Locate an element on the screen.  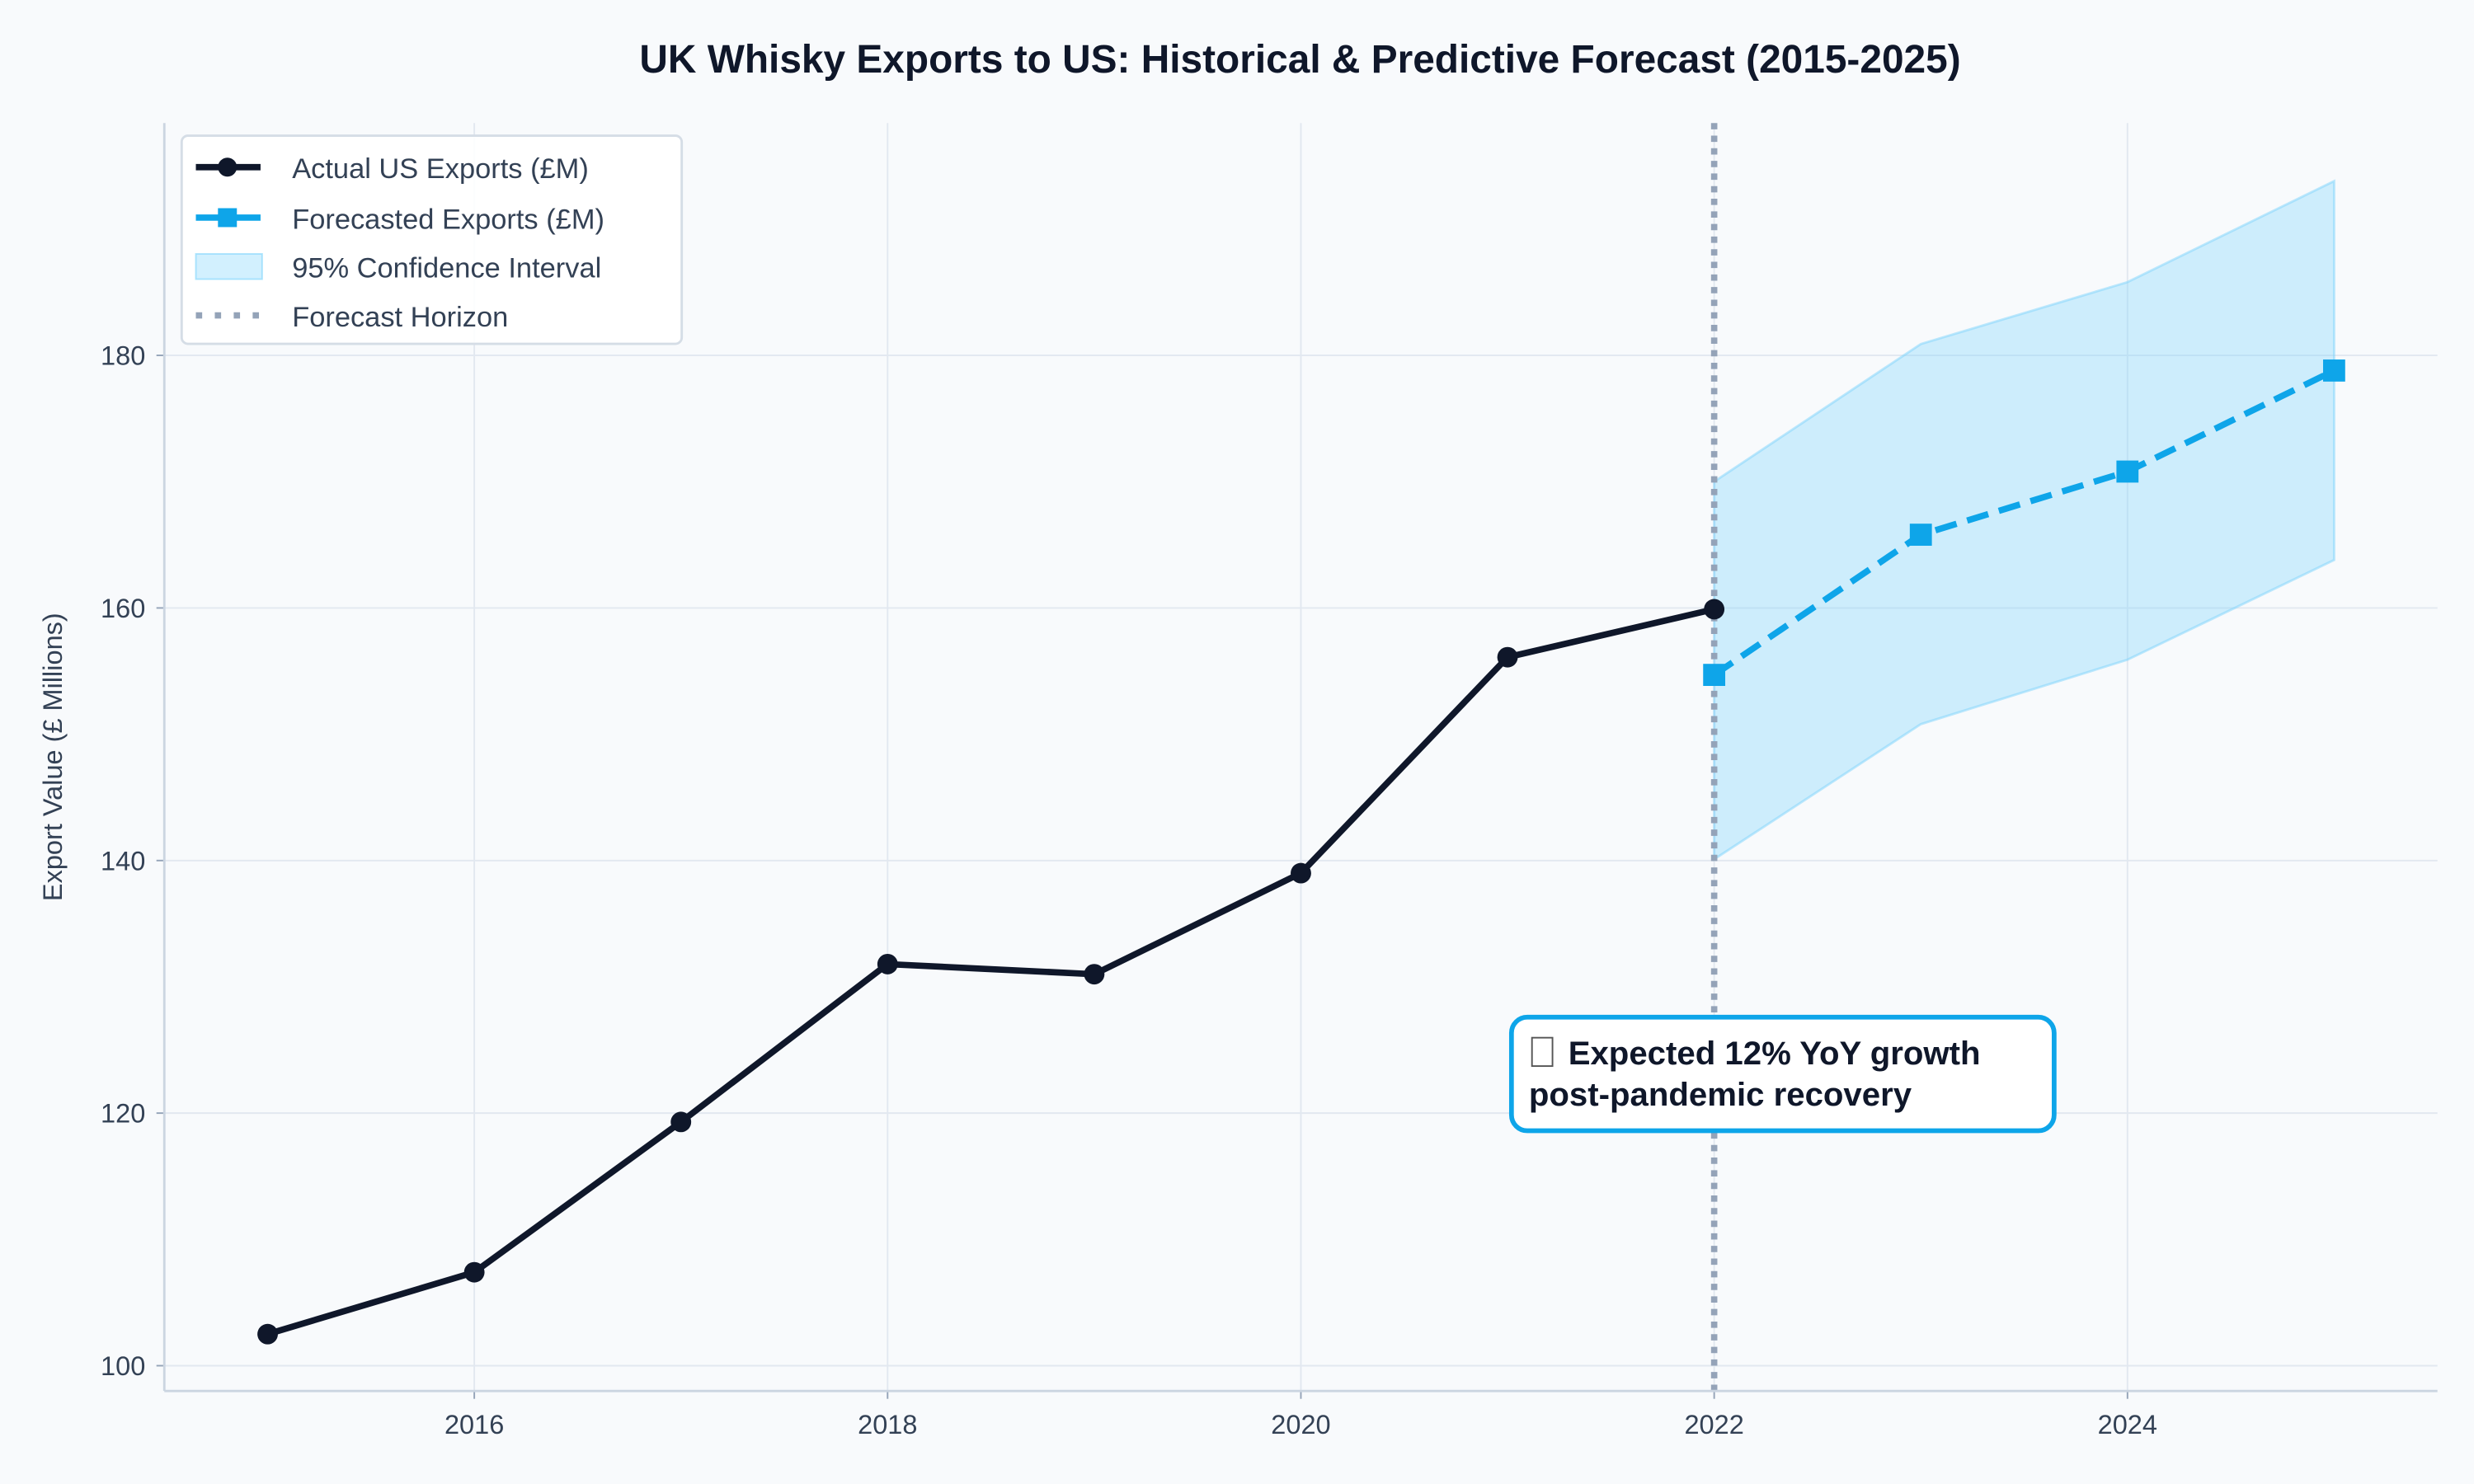
x-tick-label: 2020 is located at coordinates (1300, 1424).